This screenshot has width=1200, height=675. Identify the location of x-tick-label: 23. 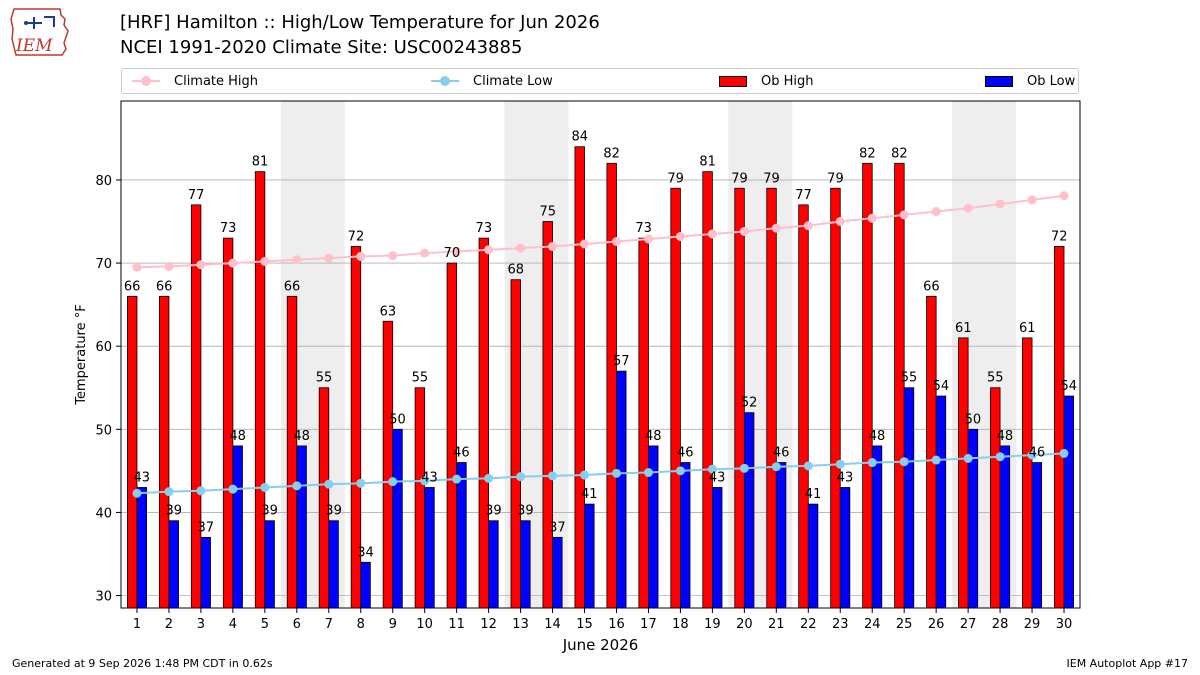
(840, 624).